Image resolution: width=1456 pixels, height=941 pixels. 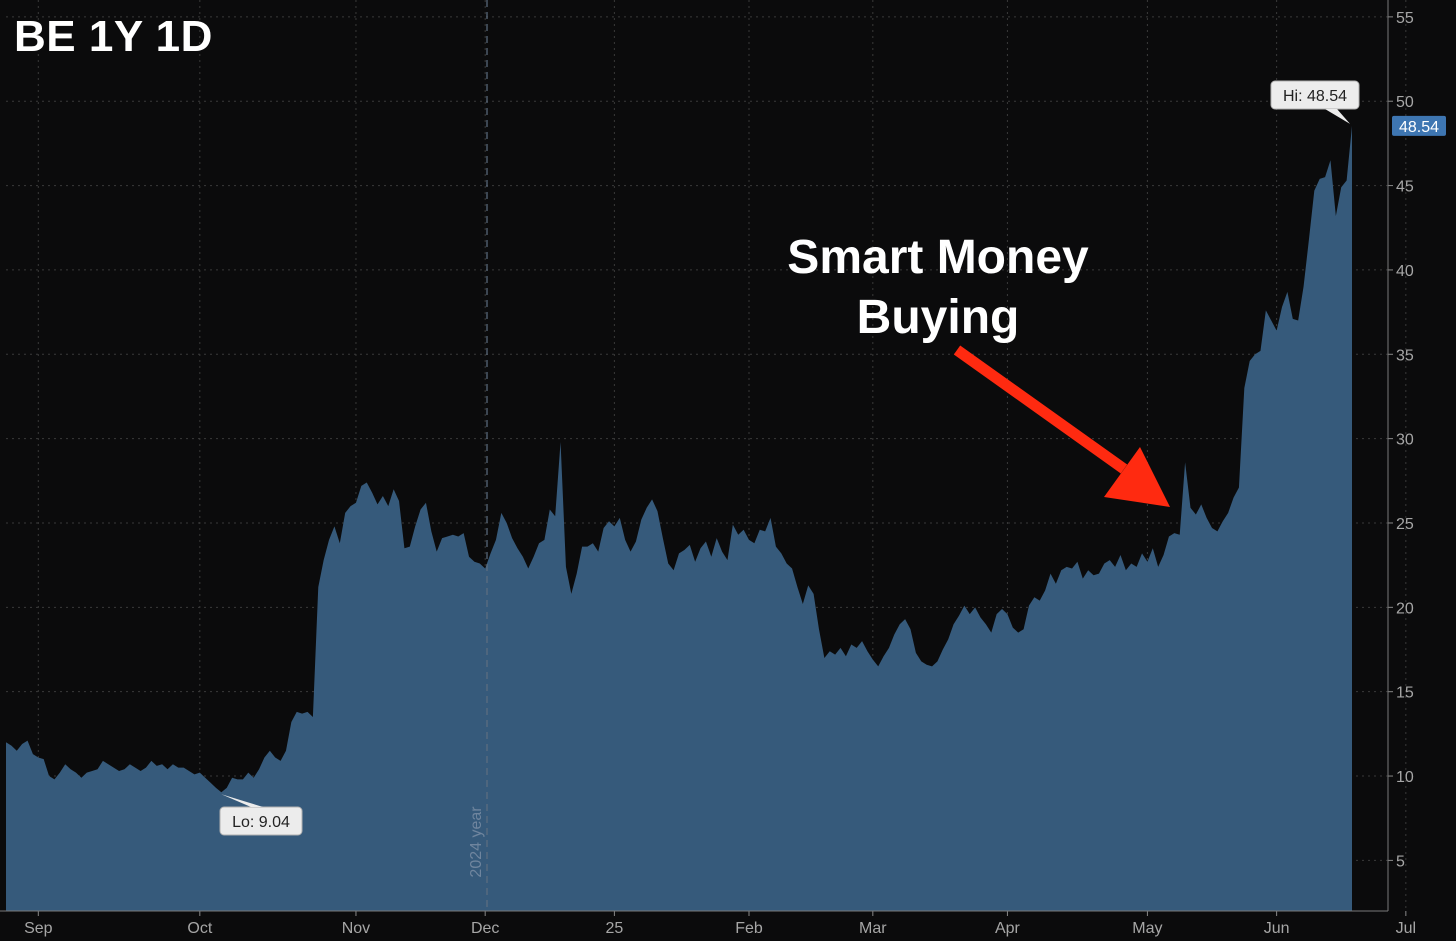 What do you see at coordinates (873, 928) in the screenshot?
I see `x-tick-label: Mar` at bounding box center [873, 928].